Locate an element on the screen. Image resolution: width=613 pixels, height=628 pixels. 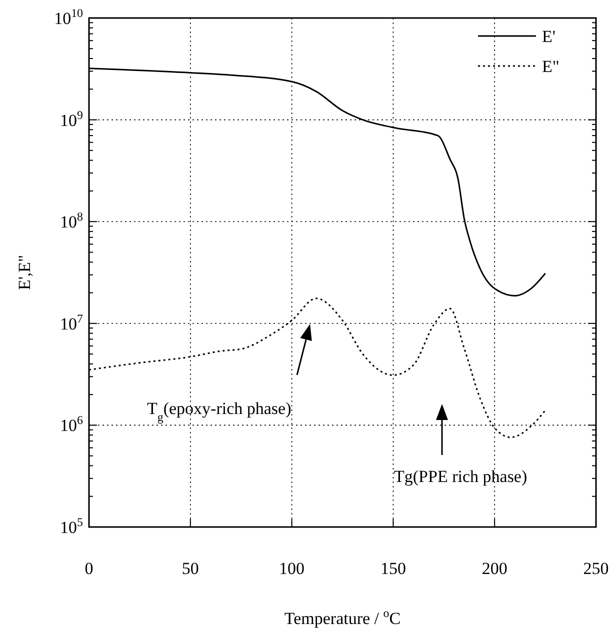
x-tick-label: 50 is located at coordinates (190, 568).